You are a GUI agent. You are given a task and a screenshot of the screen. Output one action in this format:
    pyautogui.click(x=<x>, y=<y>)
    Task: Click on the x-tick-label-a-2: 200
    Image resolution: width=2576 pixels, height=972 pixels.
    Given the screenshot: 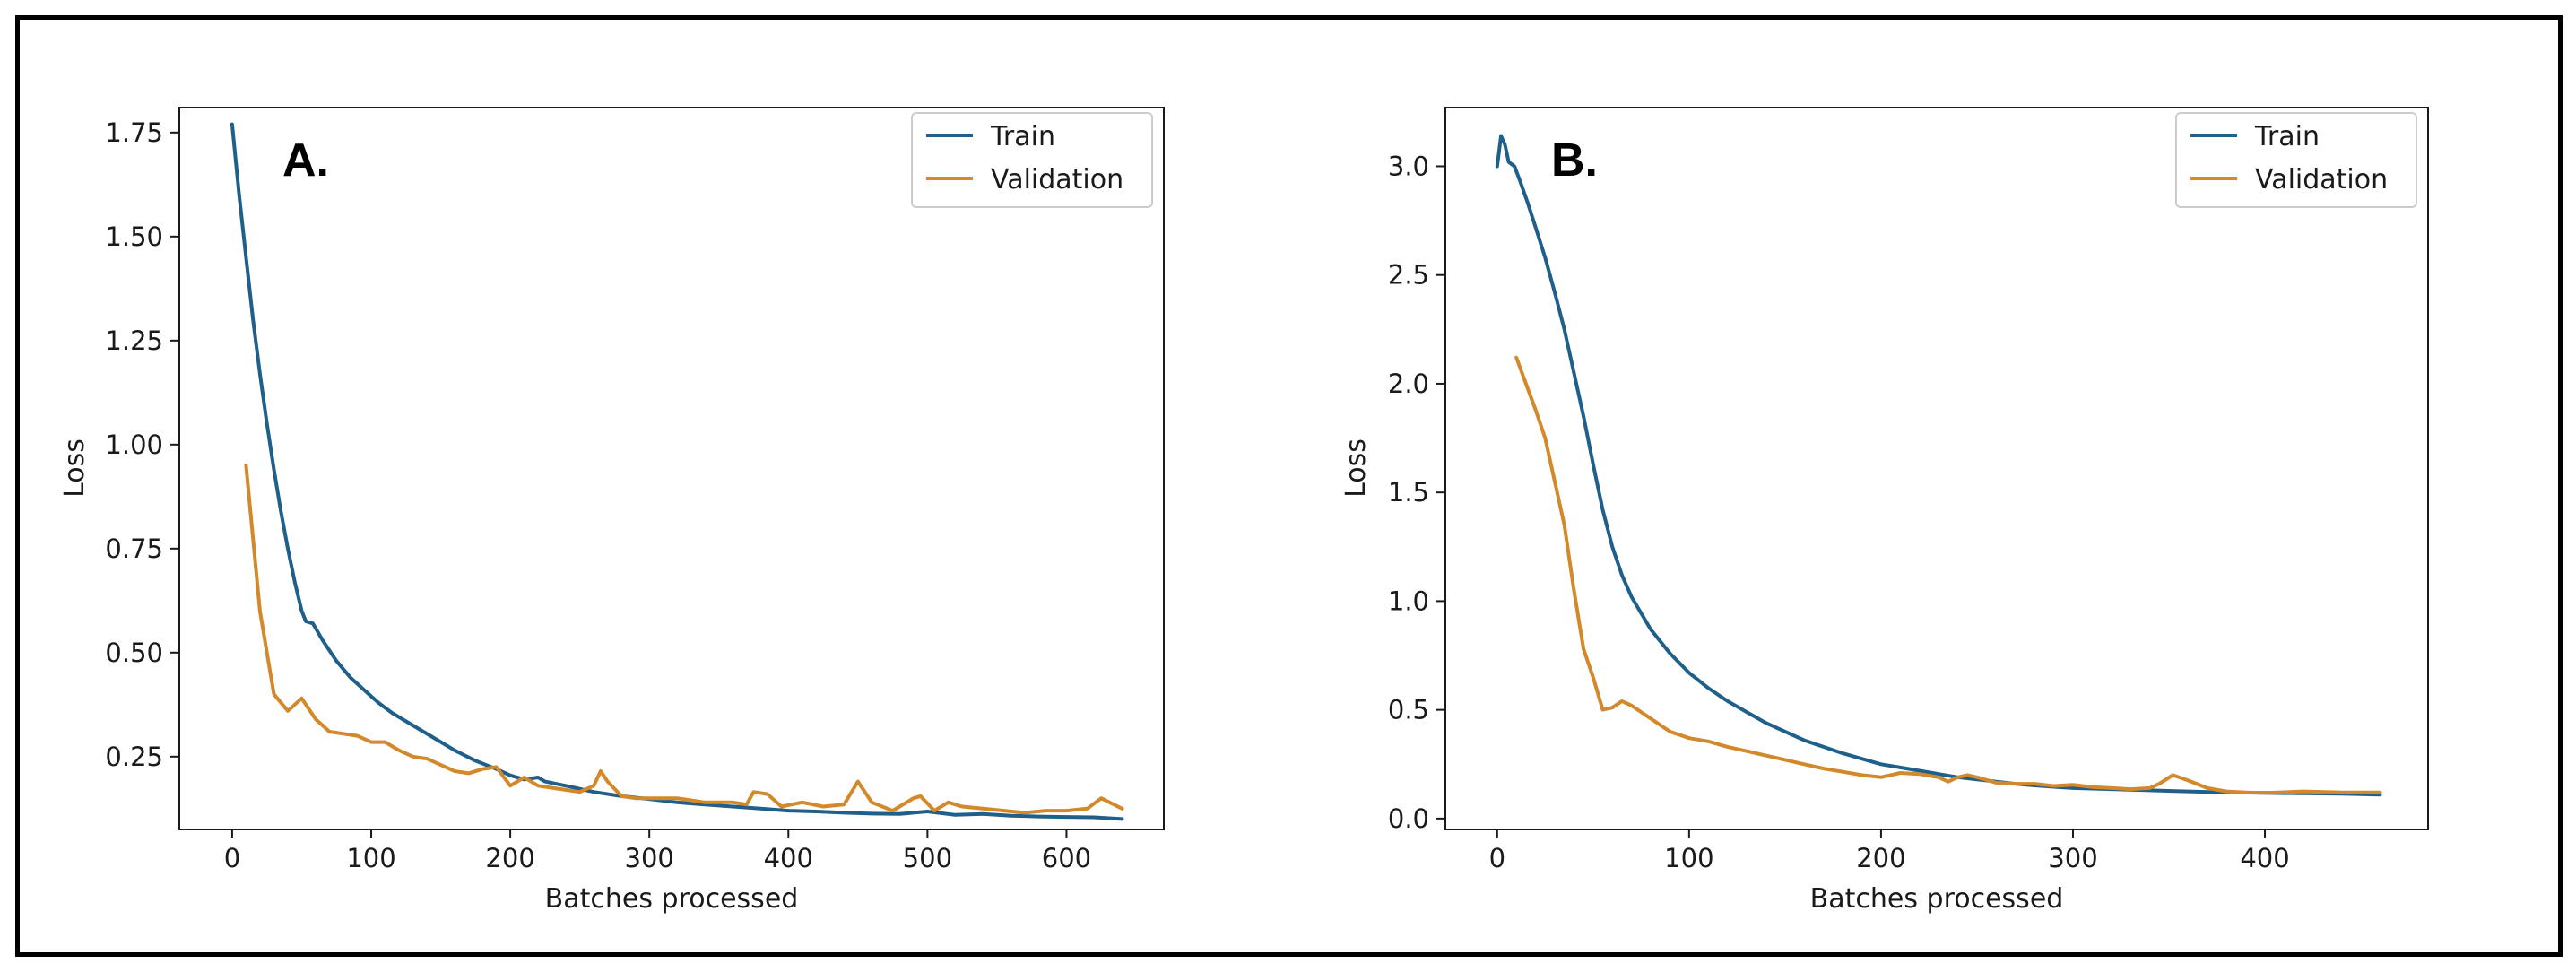 What is the action you would take?
    pyautogui.click(x=509, y=858)
    